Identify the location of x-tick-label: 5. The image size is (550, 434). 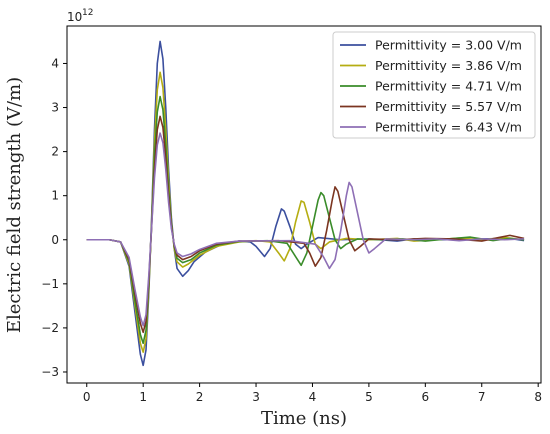
(369, 397).